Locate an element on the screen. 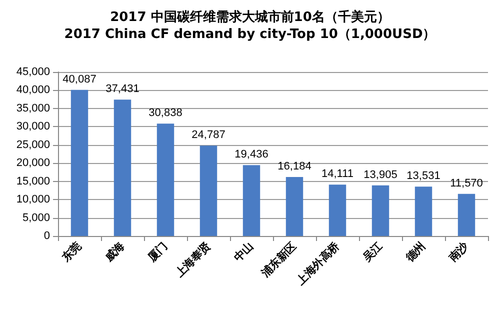 This screenshot has height=314, width=500. data-label: 40,087 is located at coordinates (79, 79).